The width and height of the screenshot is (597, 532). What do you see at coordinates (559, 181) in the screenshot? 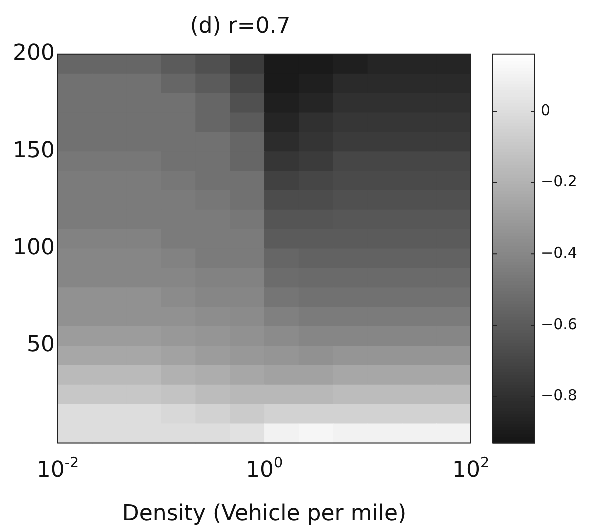
I see `color-bar-label: −0.2` at bounding box center [559, 181].